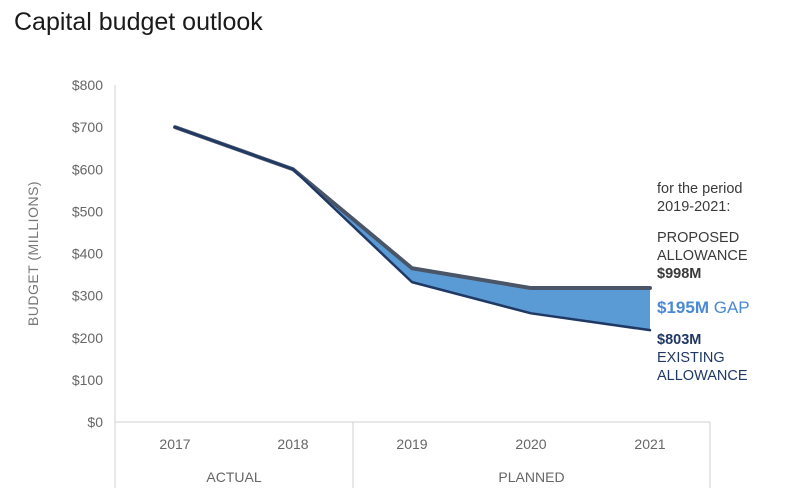 The height and width of the screenshot is (496, 785). Describe the element at coordinates (691, 358) in the screenshot. I see `annotation-existing-line1: EXISTING` at that location.